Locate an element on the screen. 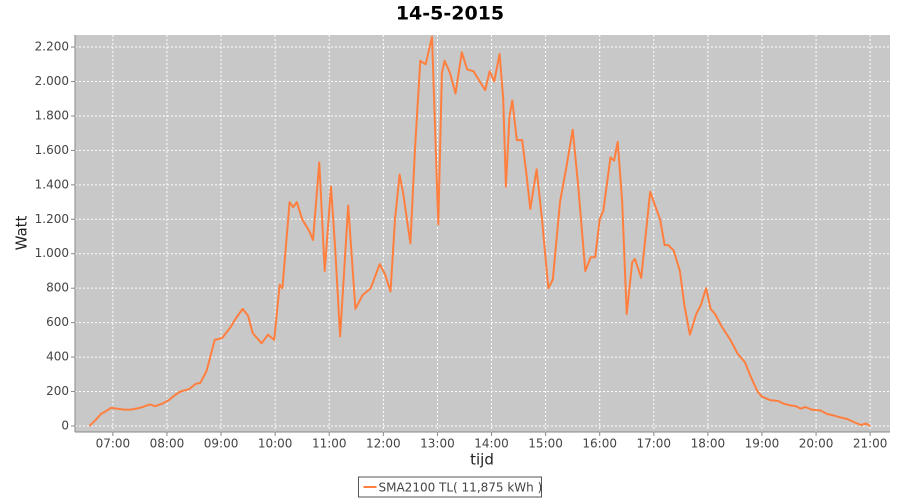 The image size is (900, 504). y-tick-label: 0 is located at coordinates (65, 425).